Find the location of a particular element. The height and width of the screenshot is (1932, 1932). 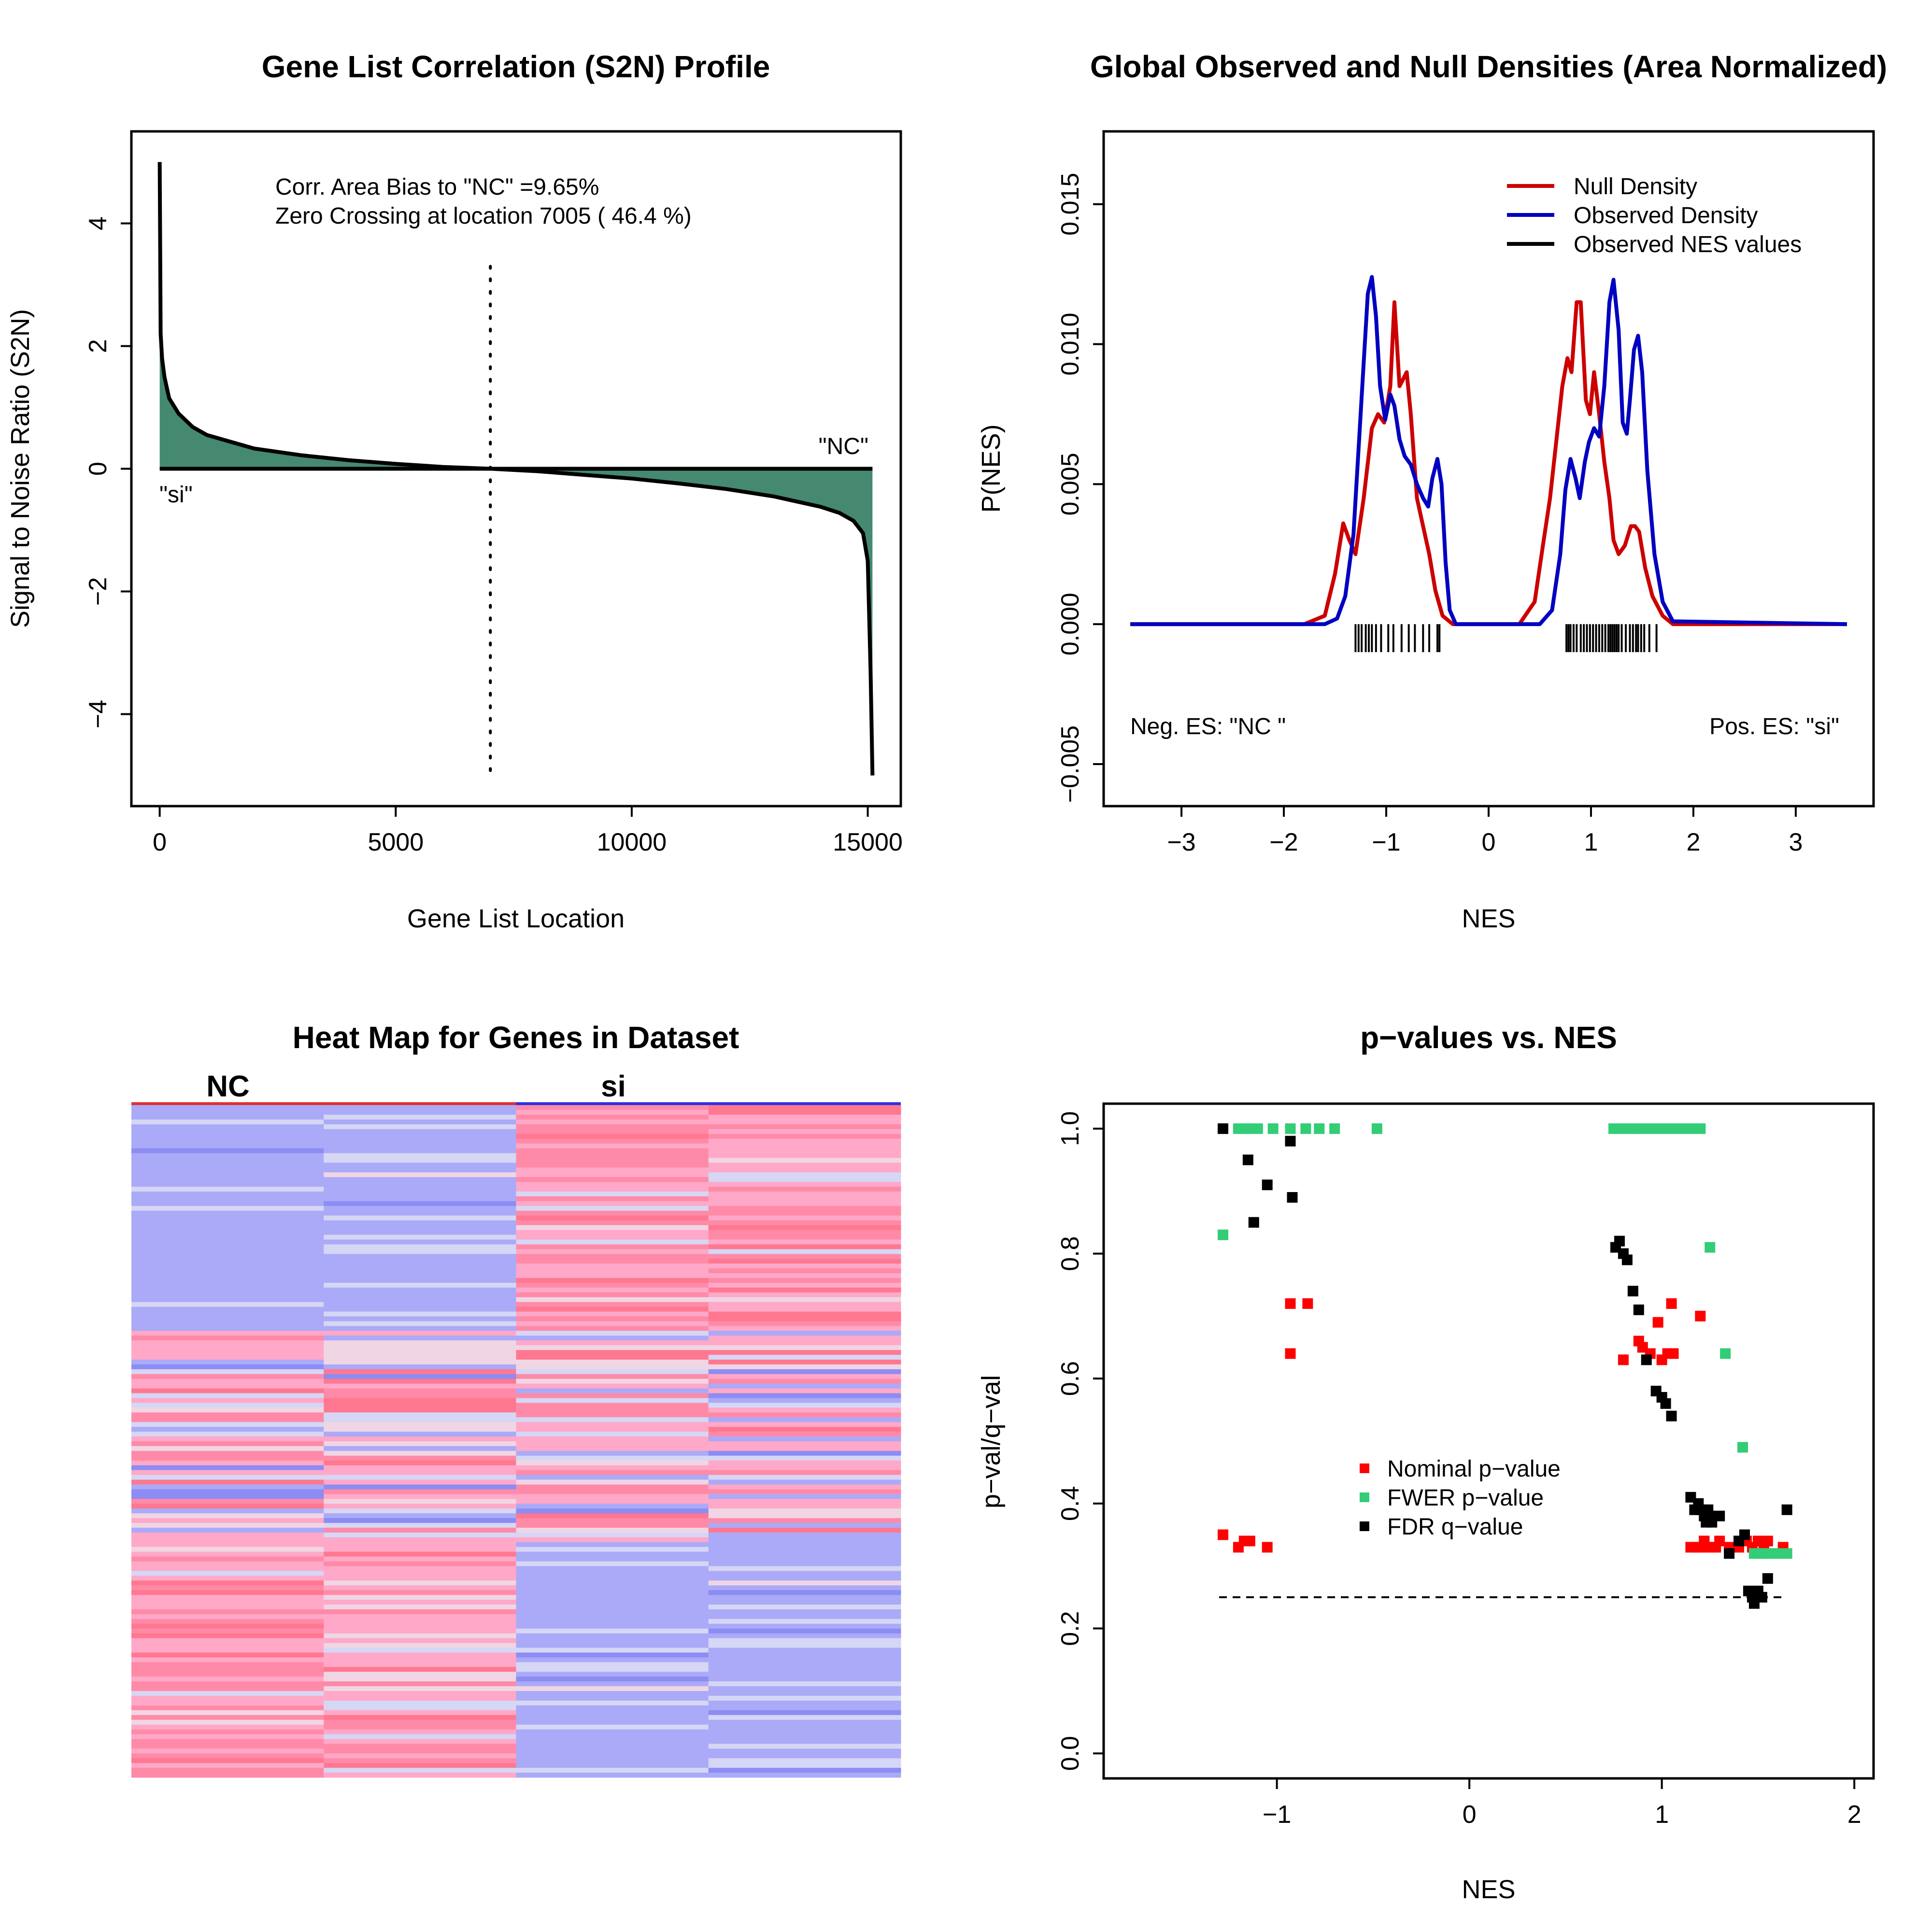

p2-y-tick-label: −0.005 is located at coordinates (1070, 764).